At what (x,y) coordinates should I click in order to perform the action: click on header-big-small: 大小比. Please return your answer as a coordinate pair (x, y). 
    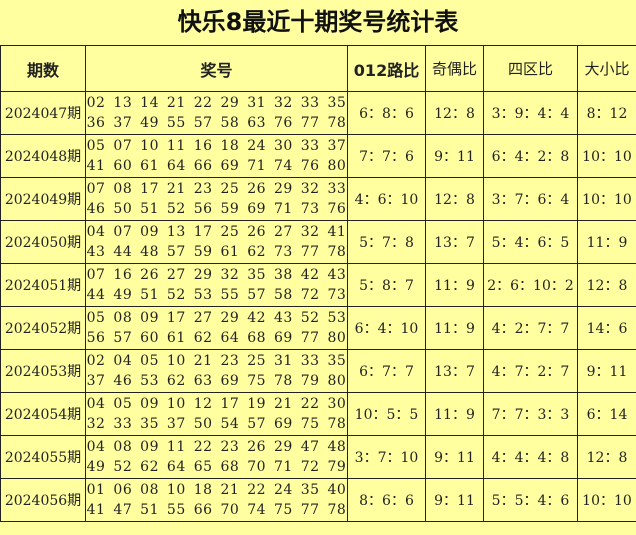
    Looking at the image, I should click on (606, 68).